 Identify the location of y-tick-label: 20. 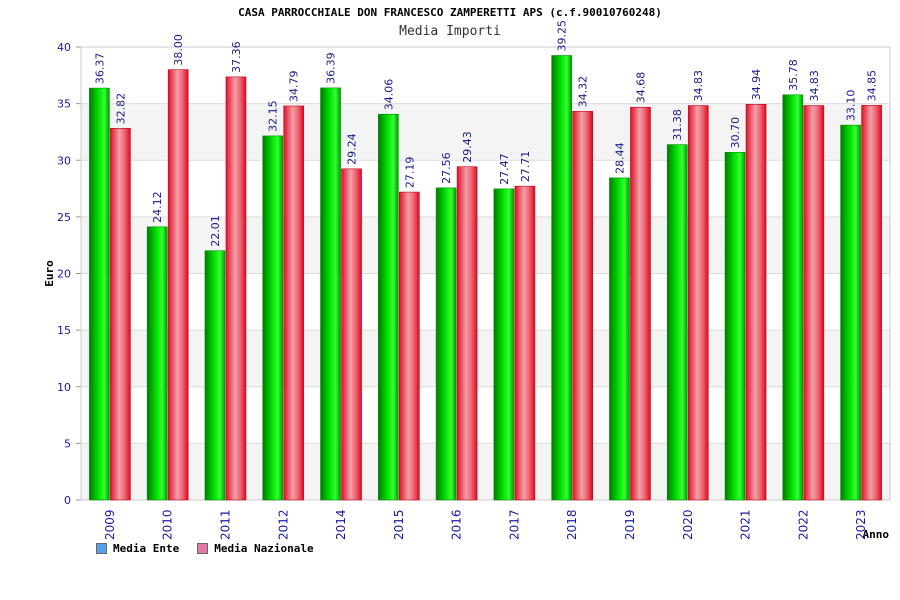
(64, 274).